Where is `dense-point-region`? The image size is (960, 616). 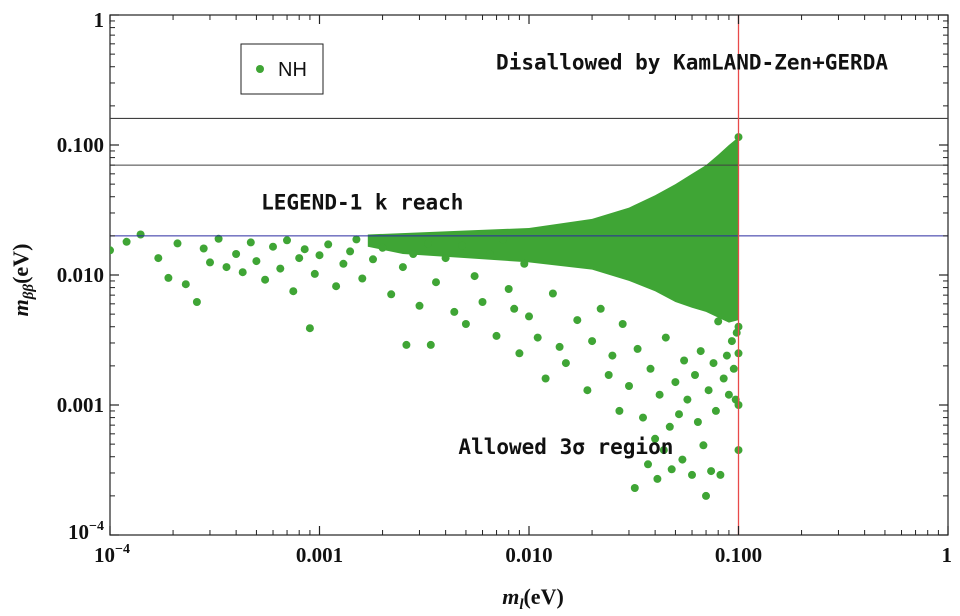
dense-point-region is located at coordinates (553, 230).